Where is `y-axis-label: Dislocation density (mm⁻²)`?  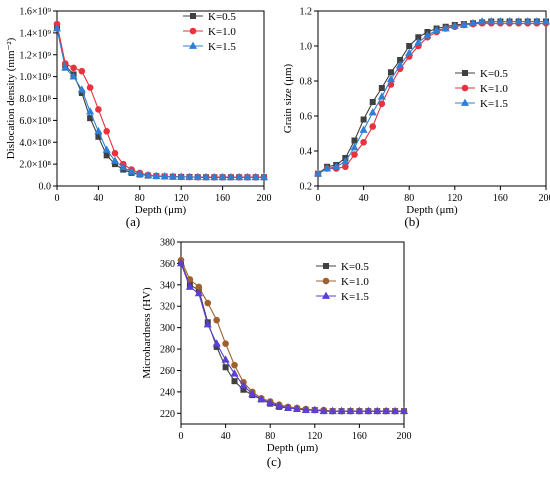 y-axis-label: Dislocation density (mm⁻²) is located at coordinates (11, 98).